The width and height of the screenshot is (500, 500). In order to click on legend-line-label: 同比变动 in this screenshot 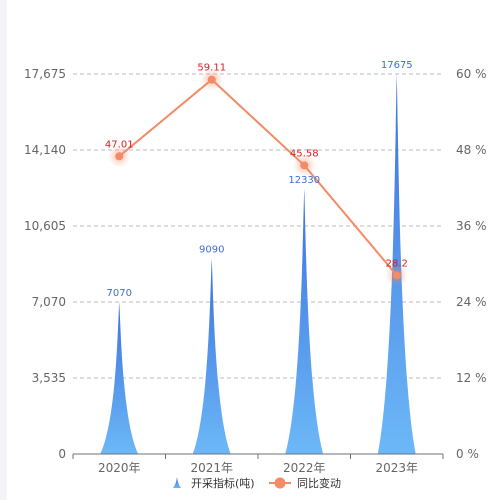, I will do `click(319, 483)`.